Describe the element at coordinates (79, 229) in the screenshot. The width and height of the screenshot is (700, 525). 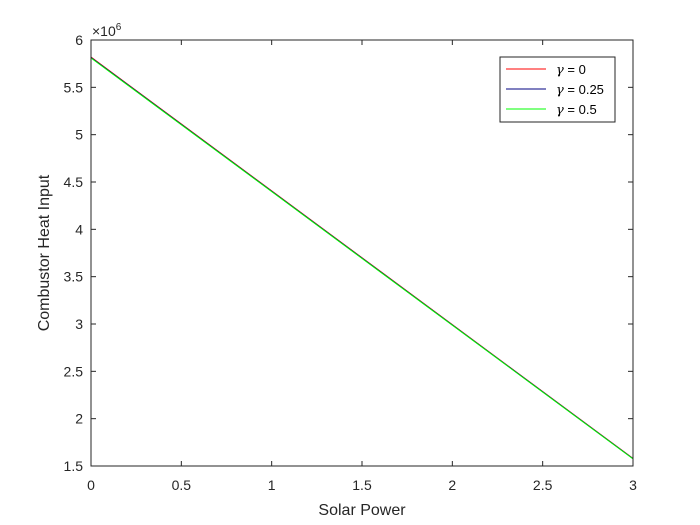
I see `y-tick-label: 4` at that location.